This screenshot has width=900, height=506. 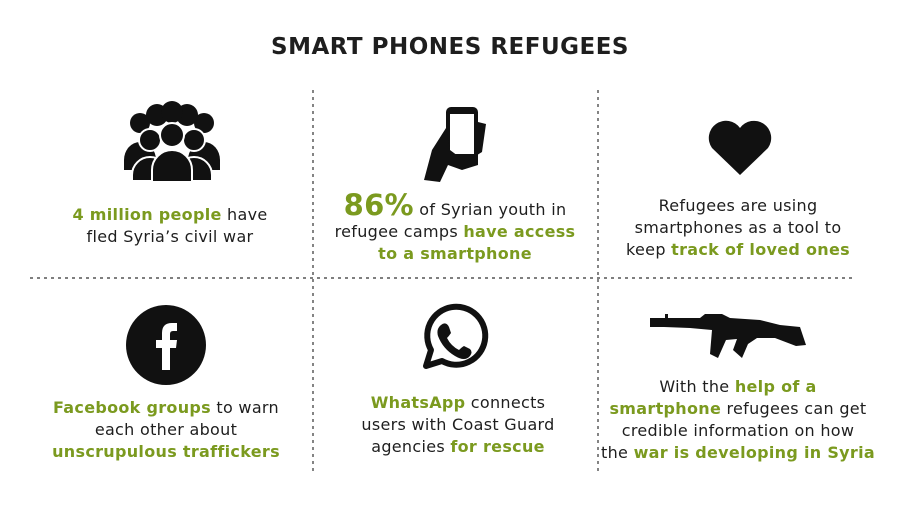 I want to click on highlight-text: WhatsApp, so click(x=418, y=402).